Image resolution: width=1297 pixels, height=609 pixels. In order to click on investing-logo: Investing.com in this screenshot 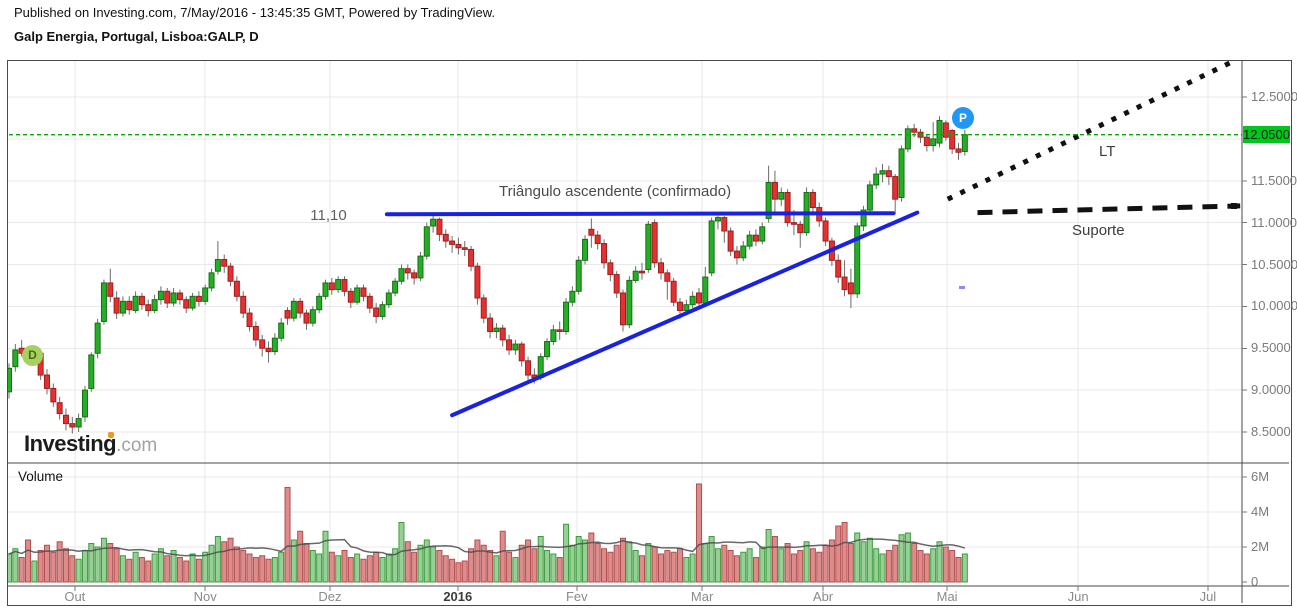, I will do `click(90, 444)`.